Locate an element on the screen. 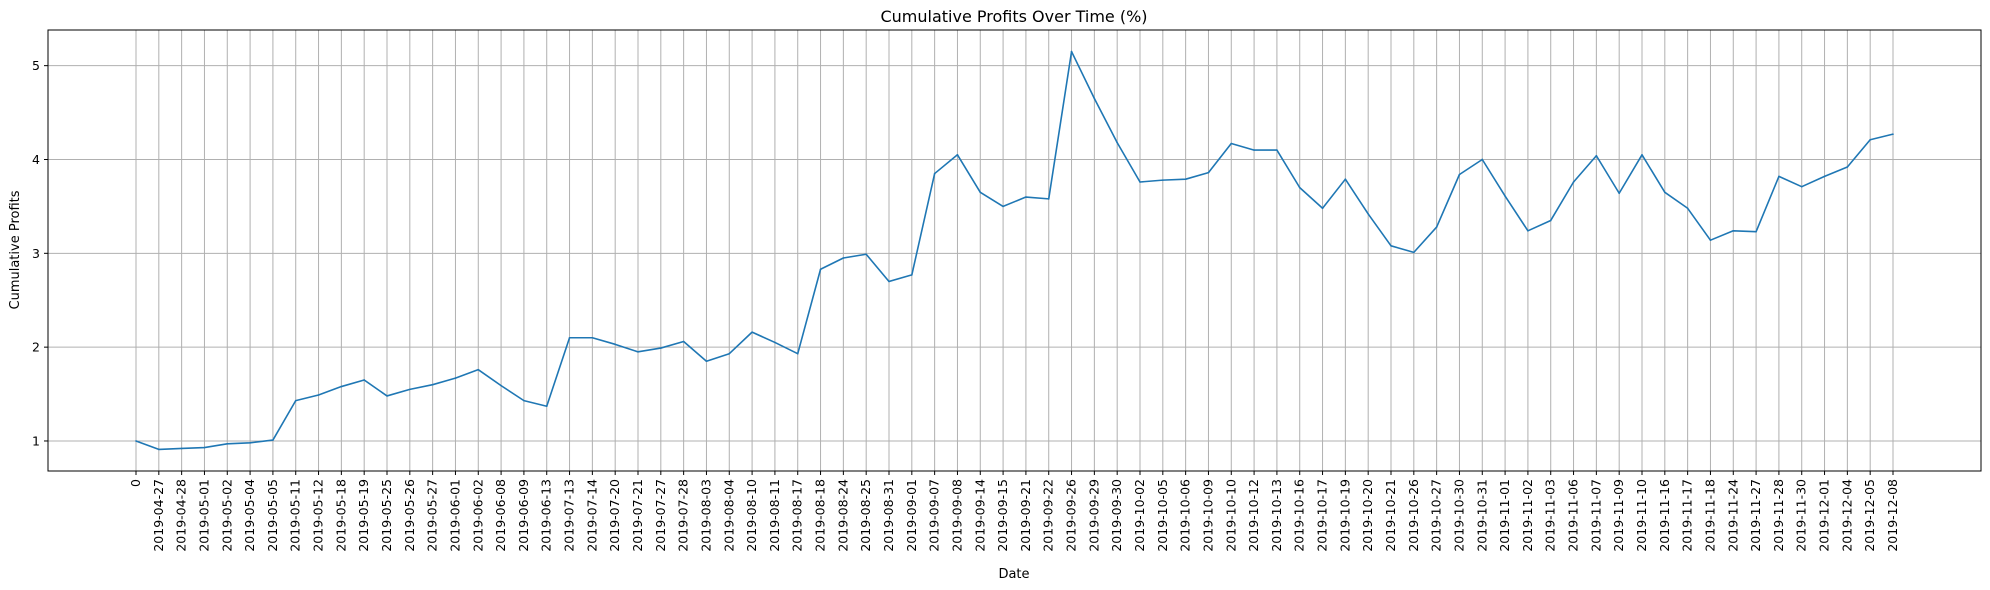 This screenshot has height=590, width=1990. x-tick-label: 2019-08-10 is located at coordinates (751, 515).